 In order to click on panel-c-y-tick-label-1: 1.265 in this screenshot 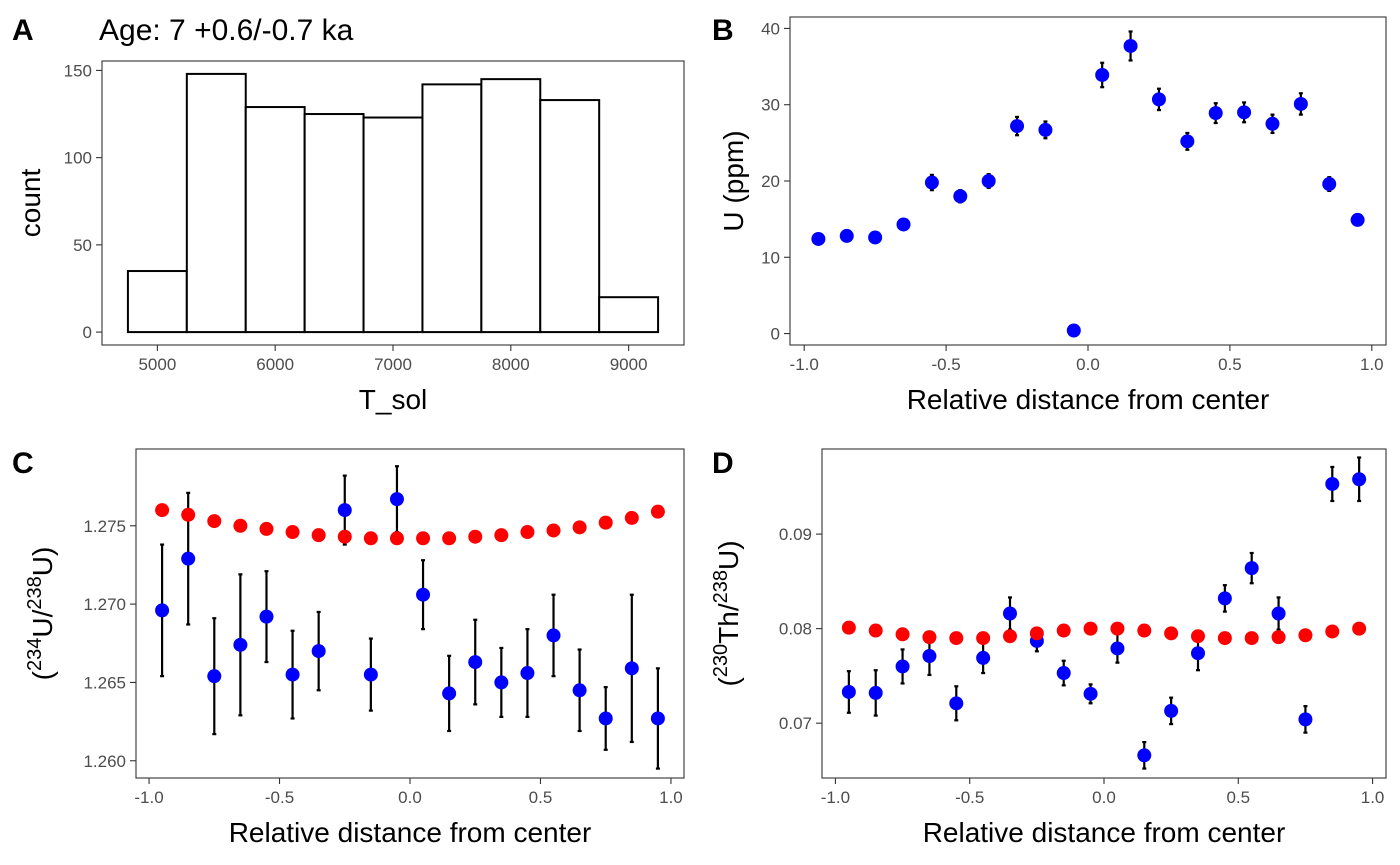, I will do `click(104, 682)`.